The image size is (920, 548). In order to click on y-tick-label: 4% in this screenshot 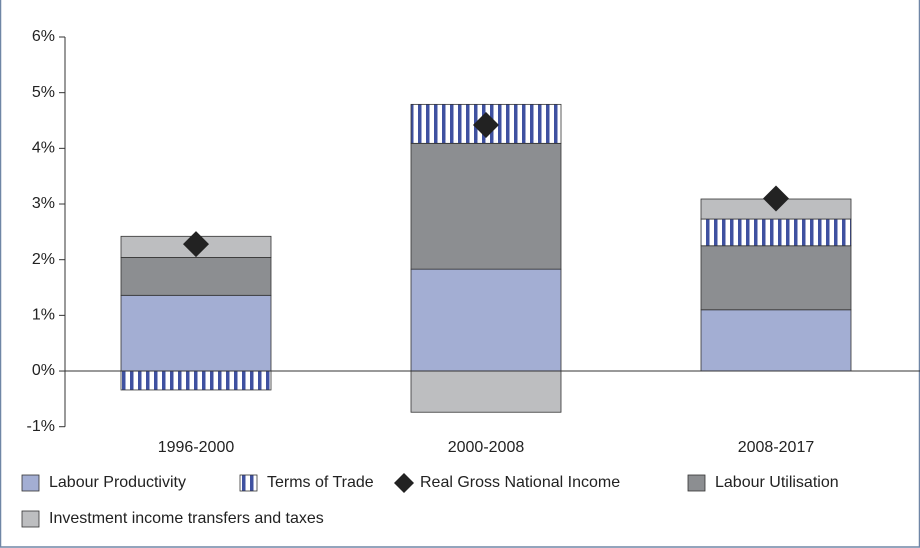, I will do `click(43, 148)`.